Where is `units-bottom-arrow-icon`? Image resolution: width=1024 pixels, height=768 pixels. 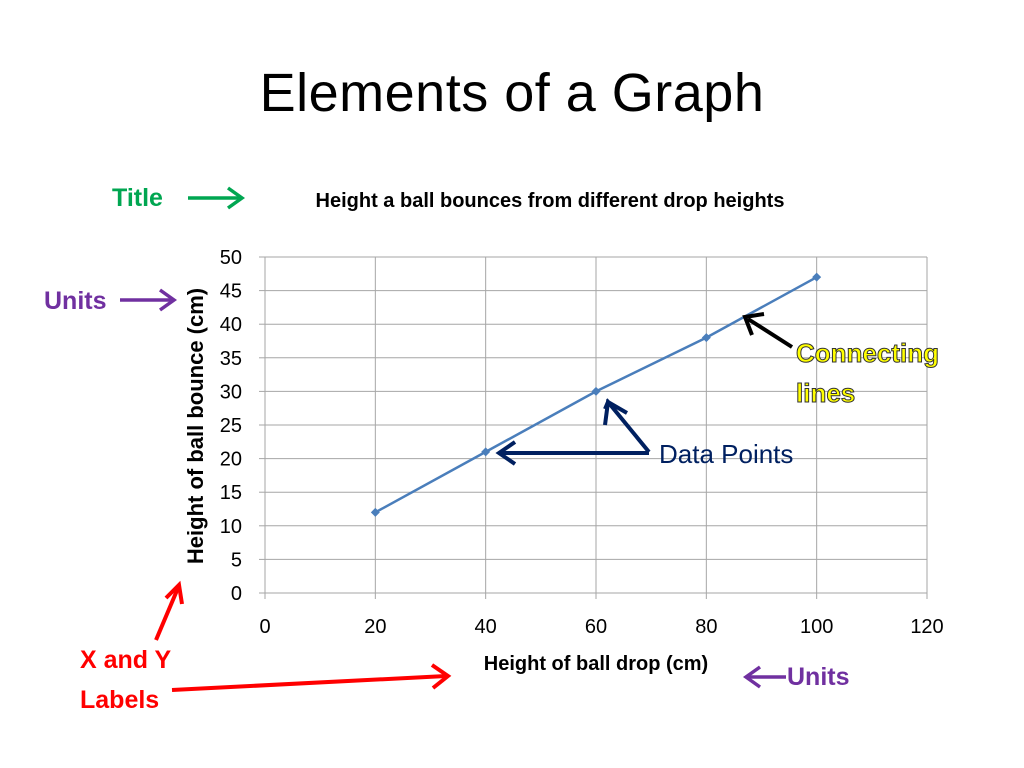 units-bottom-arrow-icon is located at coordinates (764, 677).